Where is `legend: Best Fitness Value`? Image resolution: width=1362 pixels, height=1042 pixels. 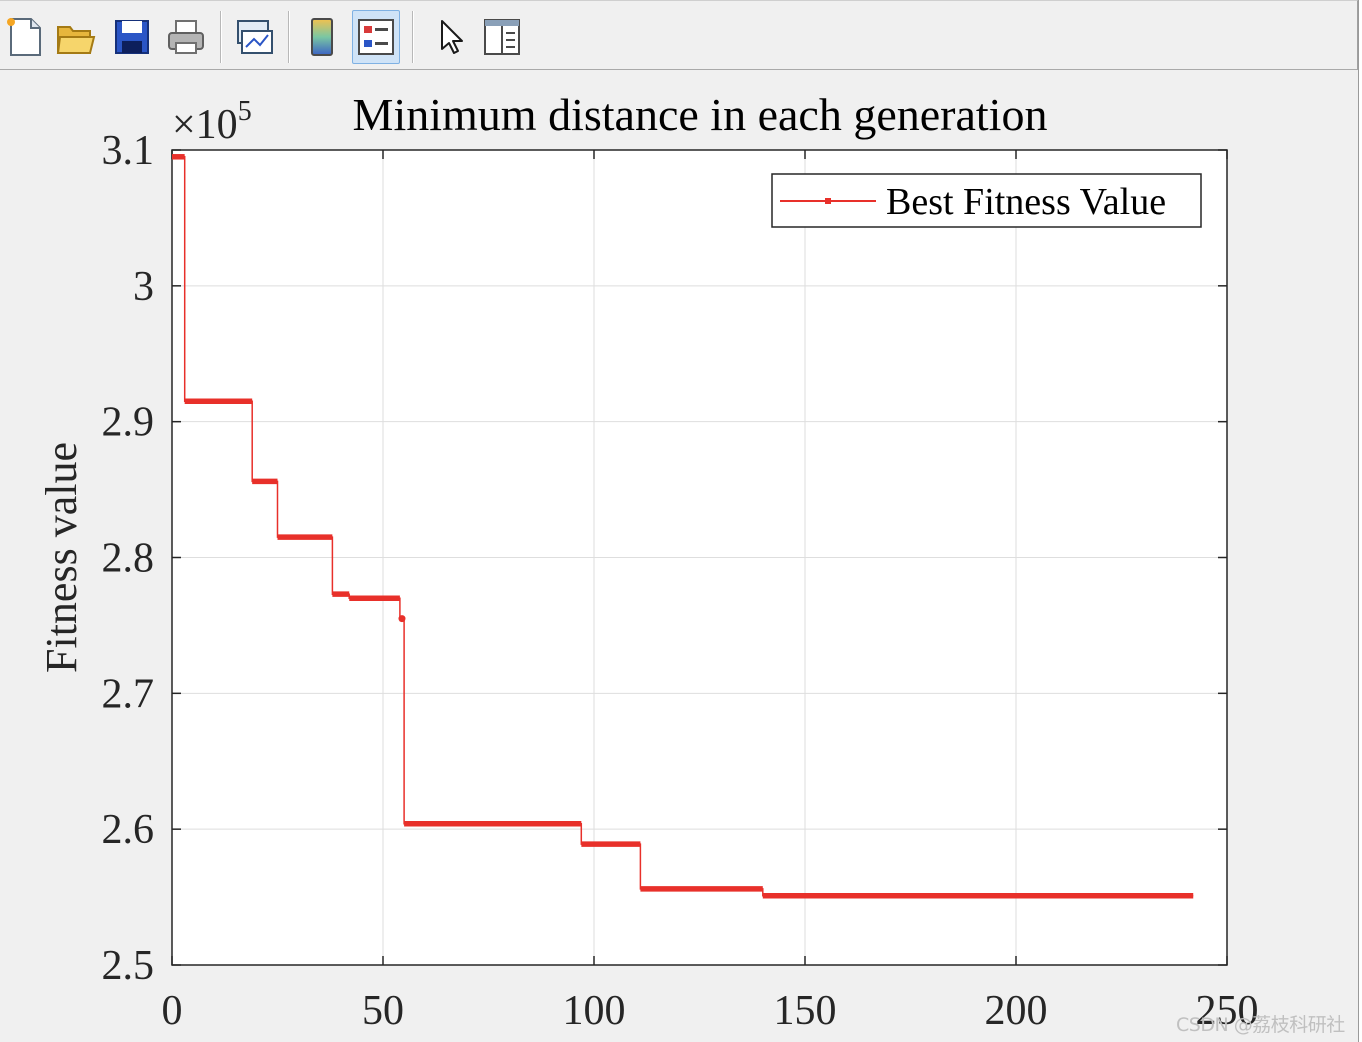 legend: Best Fitness Value is located at coordinates (986, 200).